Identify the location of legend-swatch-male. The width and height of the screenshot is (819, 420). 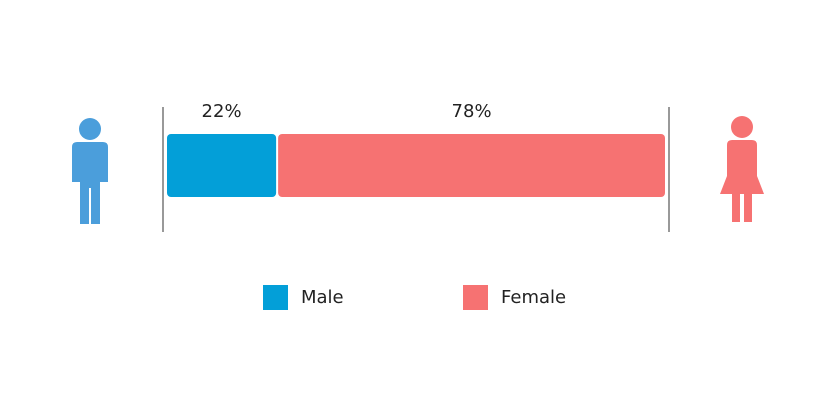
(275, 297).